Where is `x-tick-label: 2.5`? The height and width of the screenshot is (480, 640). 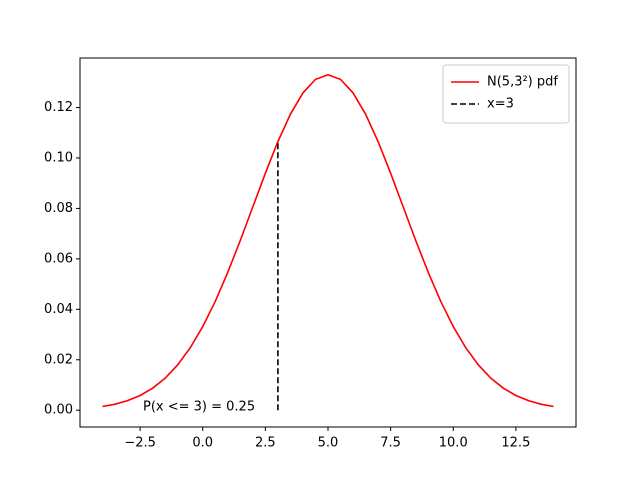
x-tick-label: 2.5 is located at coordinates (265, 443).